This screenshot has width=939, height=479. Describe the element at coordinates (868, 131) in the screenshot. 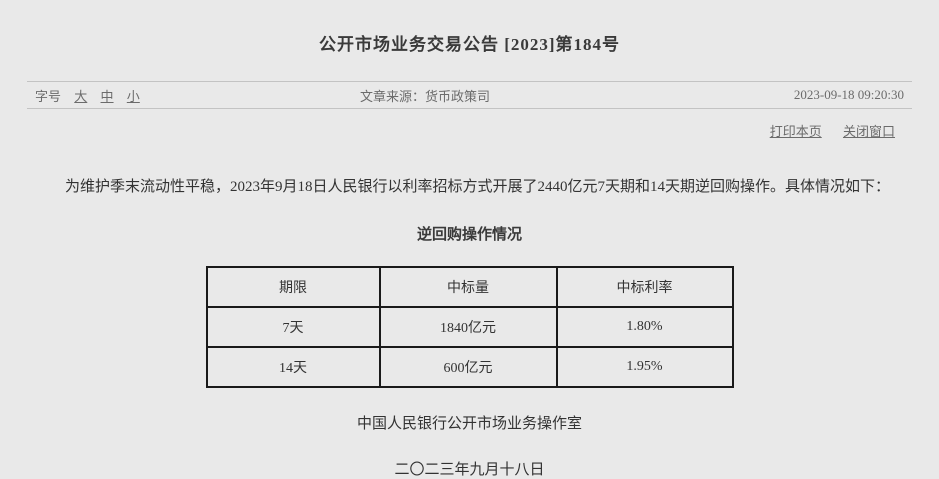

I see `close-window-link: 关闭窗口` at that location.